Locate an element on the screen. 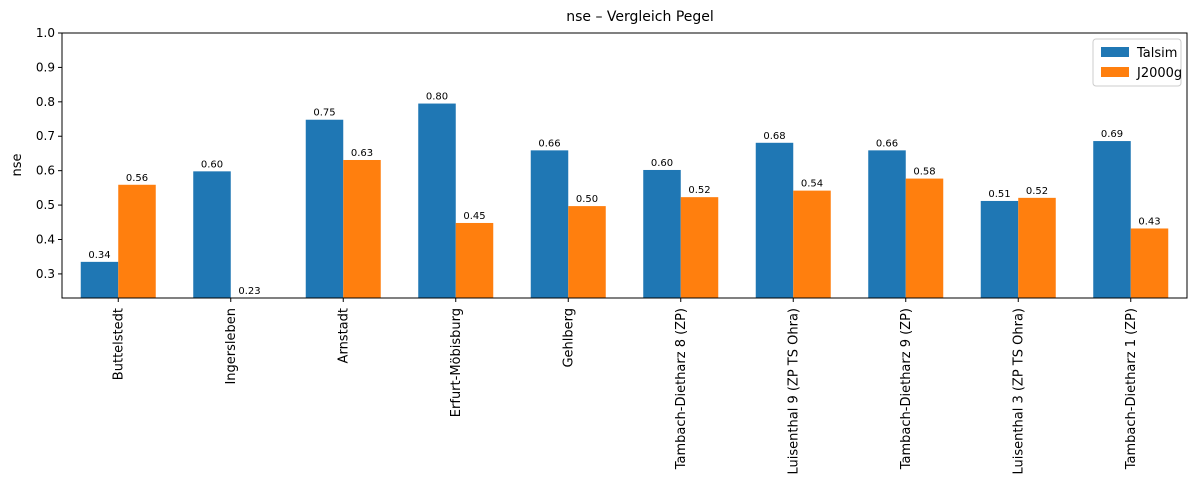 The image size is (1198, 488). bar-label-talsim-7: 0.66 is located at coordinates (887, 143).